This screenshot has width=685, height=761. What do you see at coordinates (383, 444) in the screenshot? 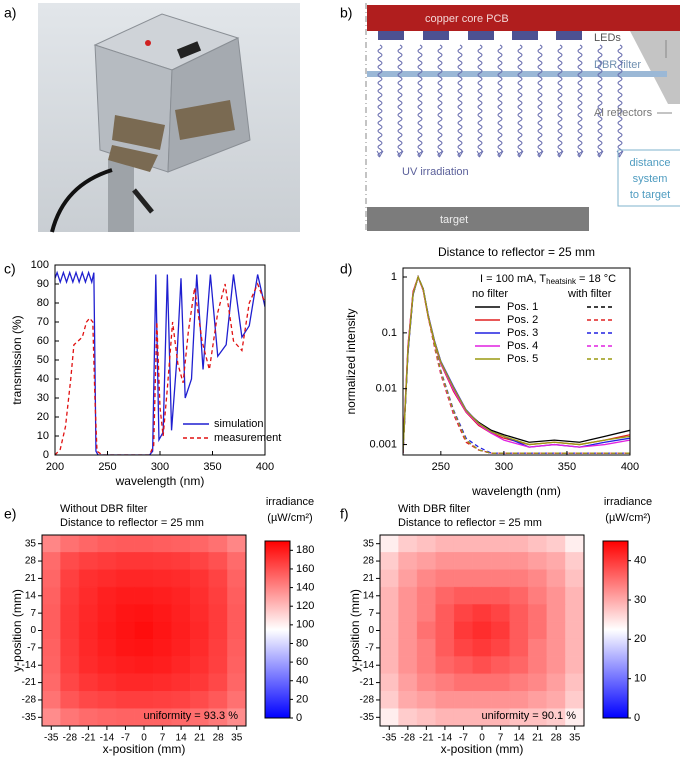
I see `y-tick-label: 0.001` at bounding box center [383, 444].